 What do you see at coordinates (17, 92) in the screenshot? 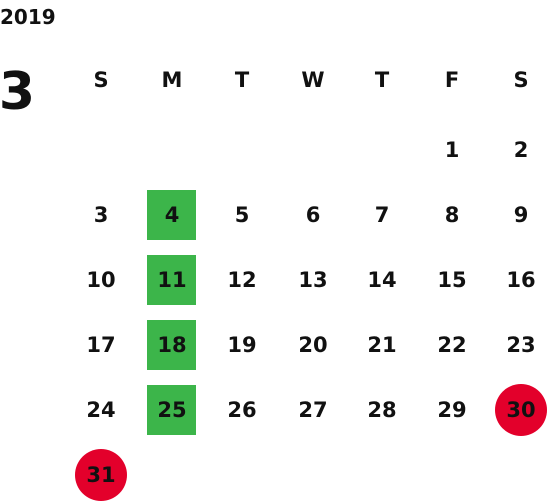
I see `month: 3` at bounding box center [17, 92].